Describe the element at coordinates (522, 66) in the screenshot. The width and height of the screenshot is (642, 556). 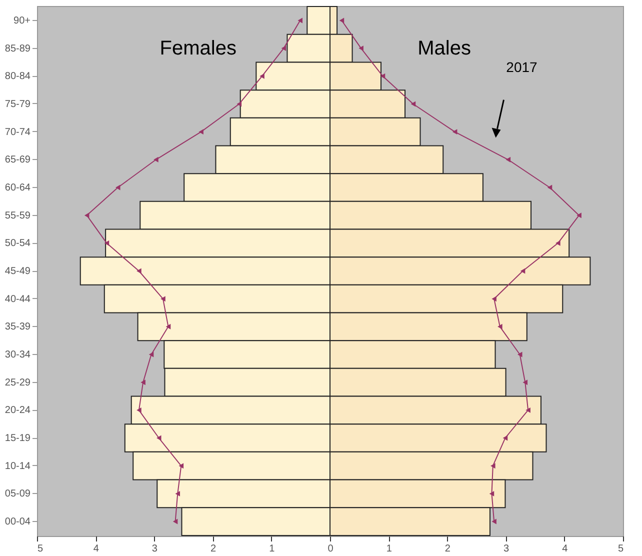
I see `annotation: 2017` at that location.